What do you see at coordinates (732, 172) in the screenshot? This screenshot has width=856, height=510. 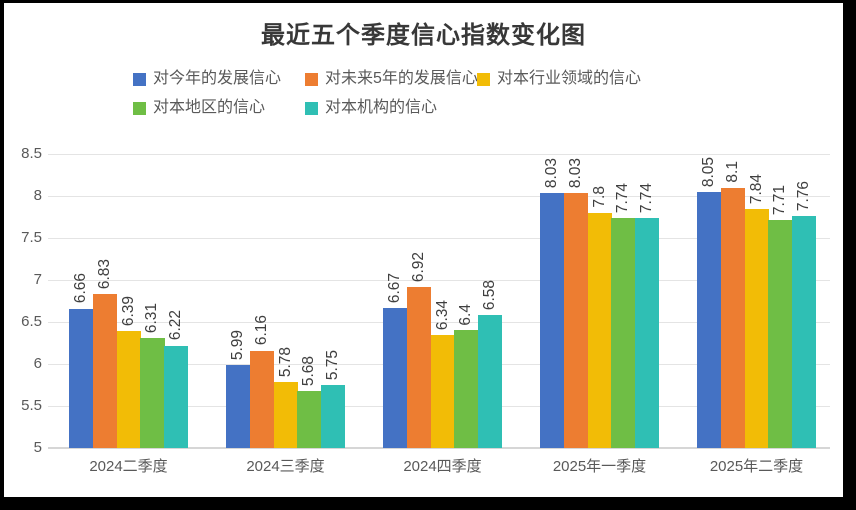 I see `bar-value-label: 8.1` at bounding box center [732, 172].